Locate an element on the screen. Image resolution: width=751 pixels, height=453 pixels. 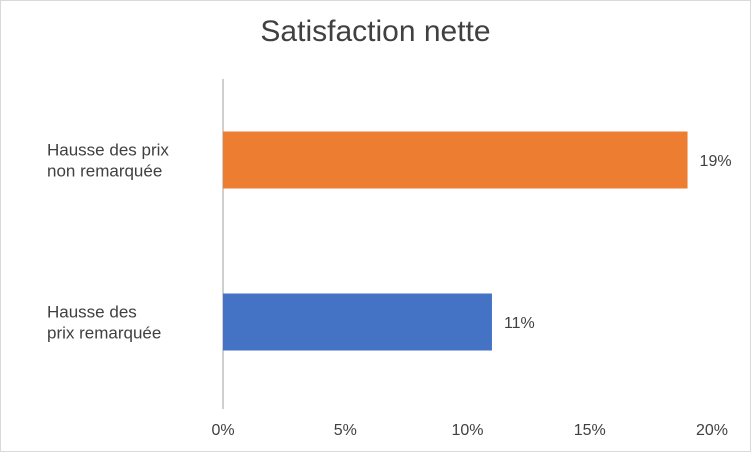
category-label-2-line-2: prix remarquée is located at coordinates (104, 333).